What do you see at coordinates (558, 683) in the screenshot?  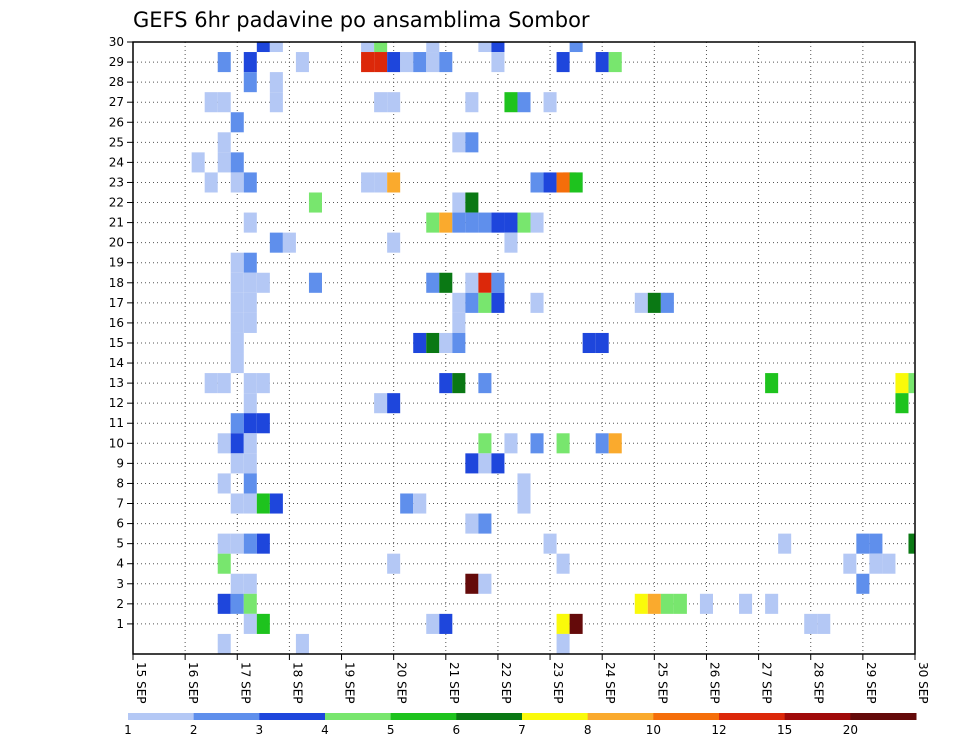 I see `x-tick-label: 23 SEP` at bounding box center [558, 683].